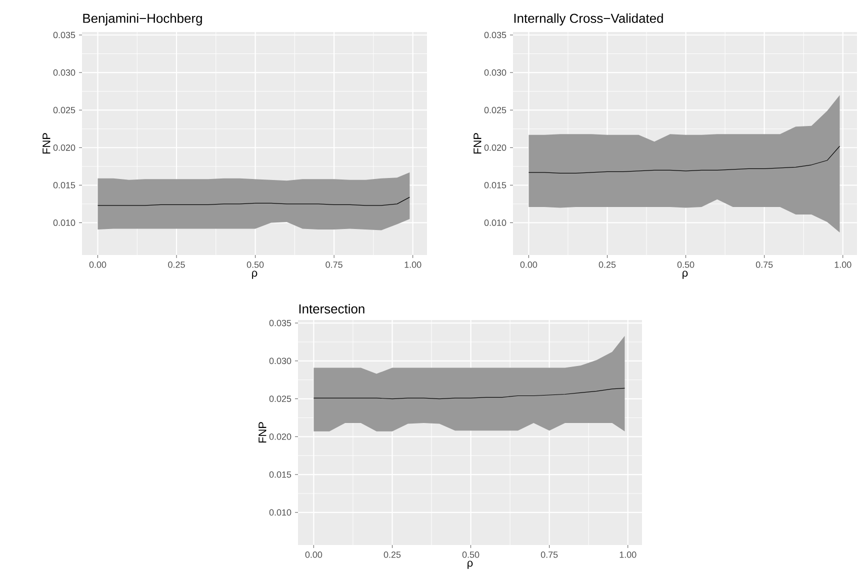 The height and width of the screenshot is (573, 860). I want to click on chart-title: Intersection, so click(331, 309).